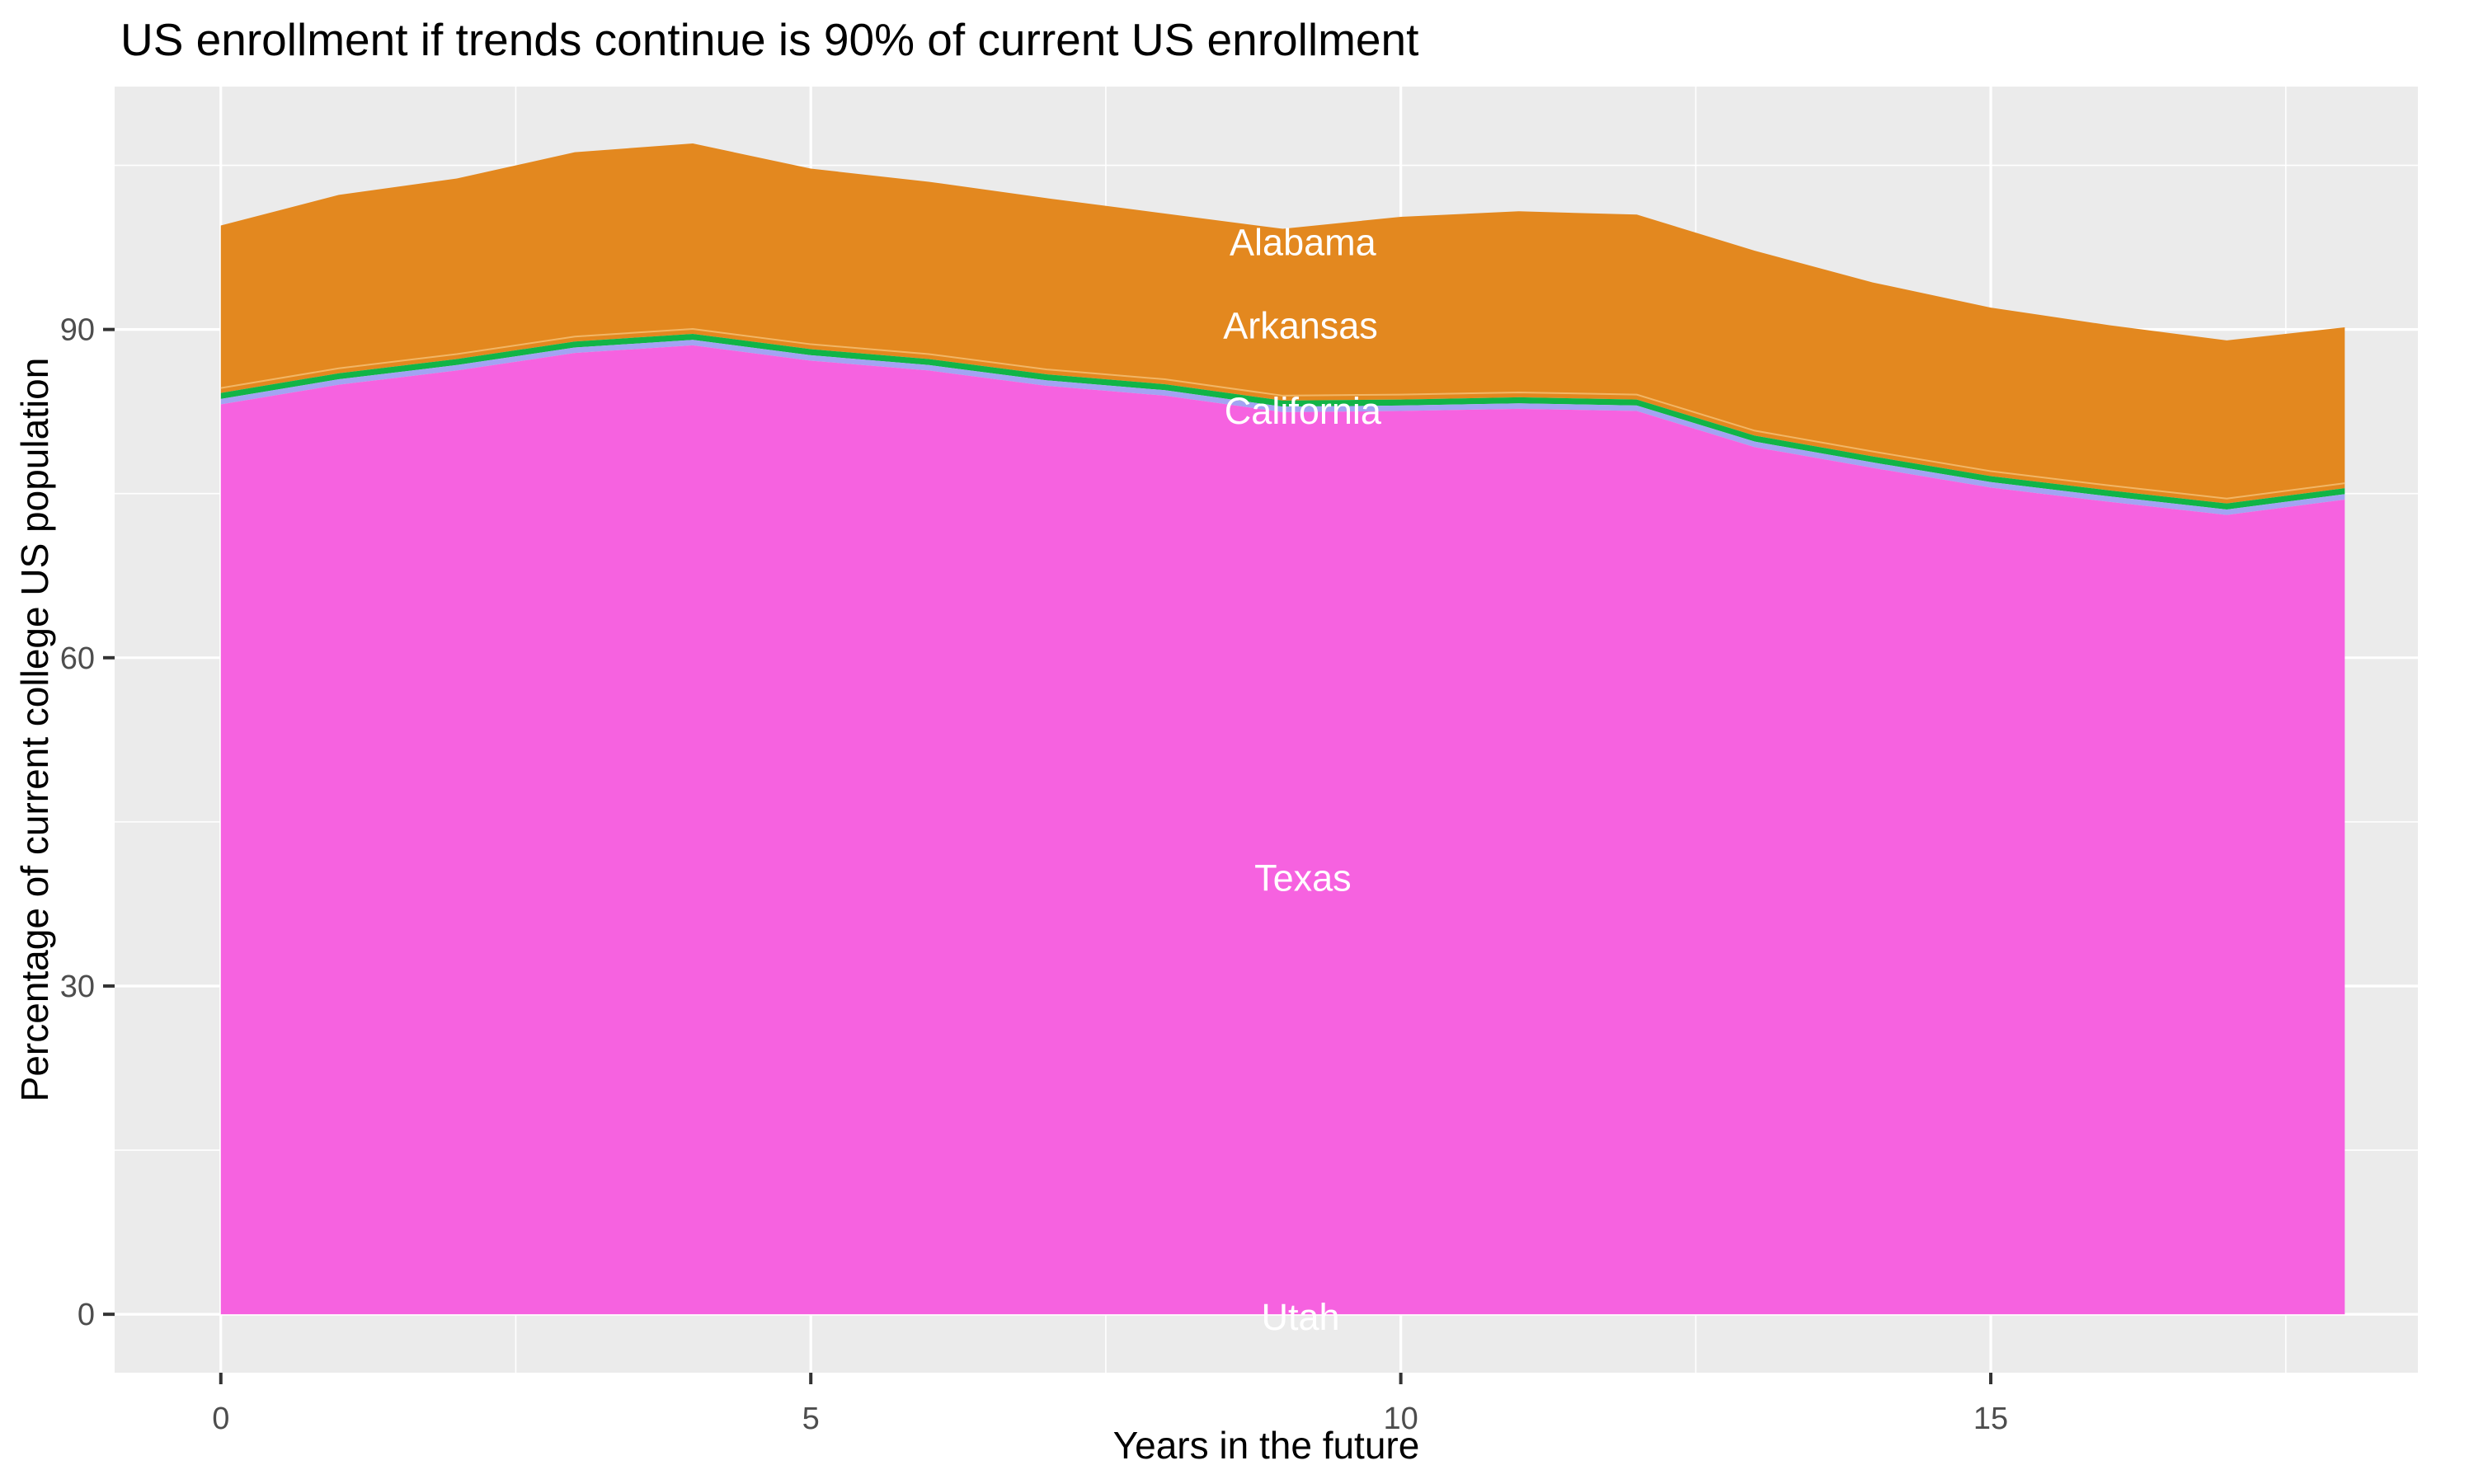 The height and width of the screenshot is (1484, 2474). Describe the element at coordinates (86, 1315) in the screenshot. I see `y-tick-label: 0` at that location.